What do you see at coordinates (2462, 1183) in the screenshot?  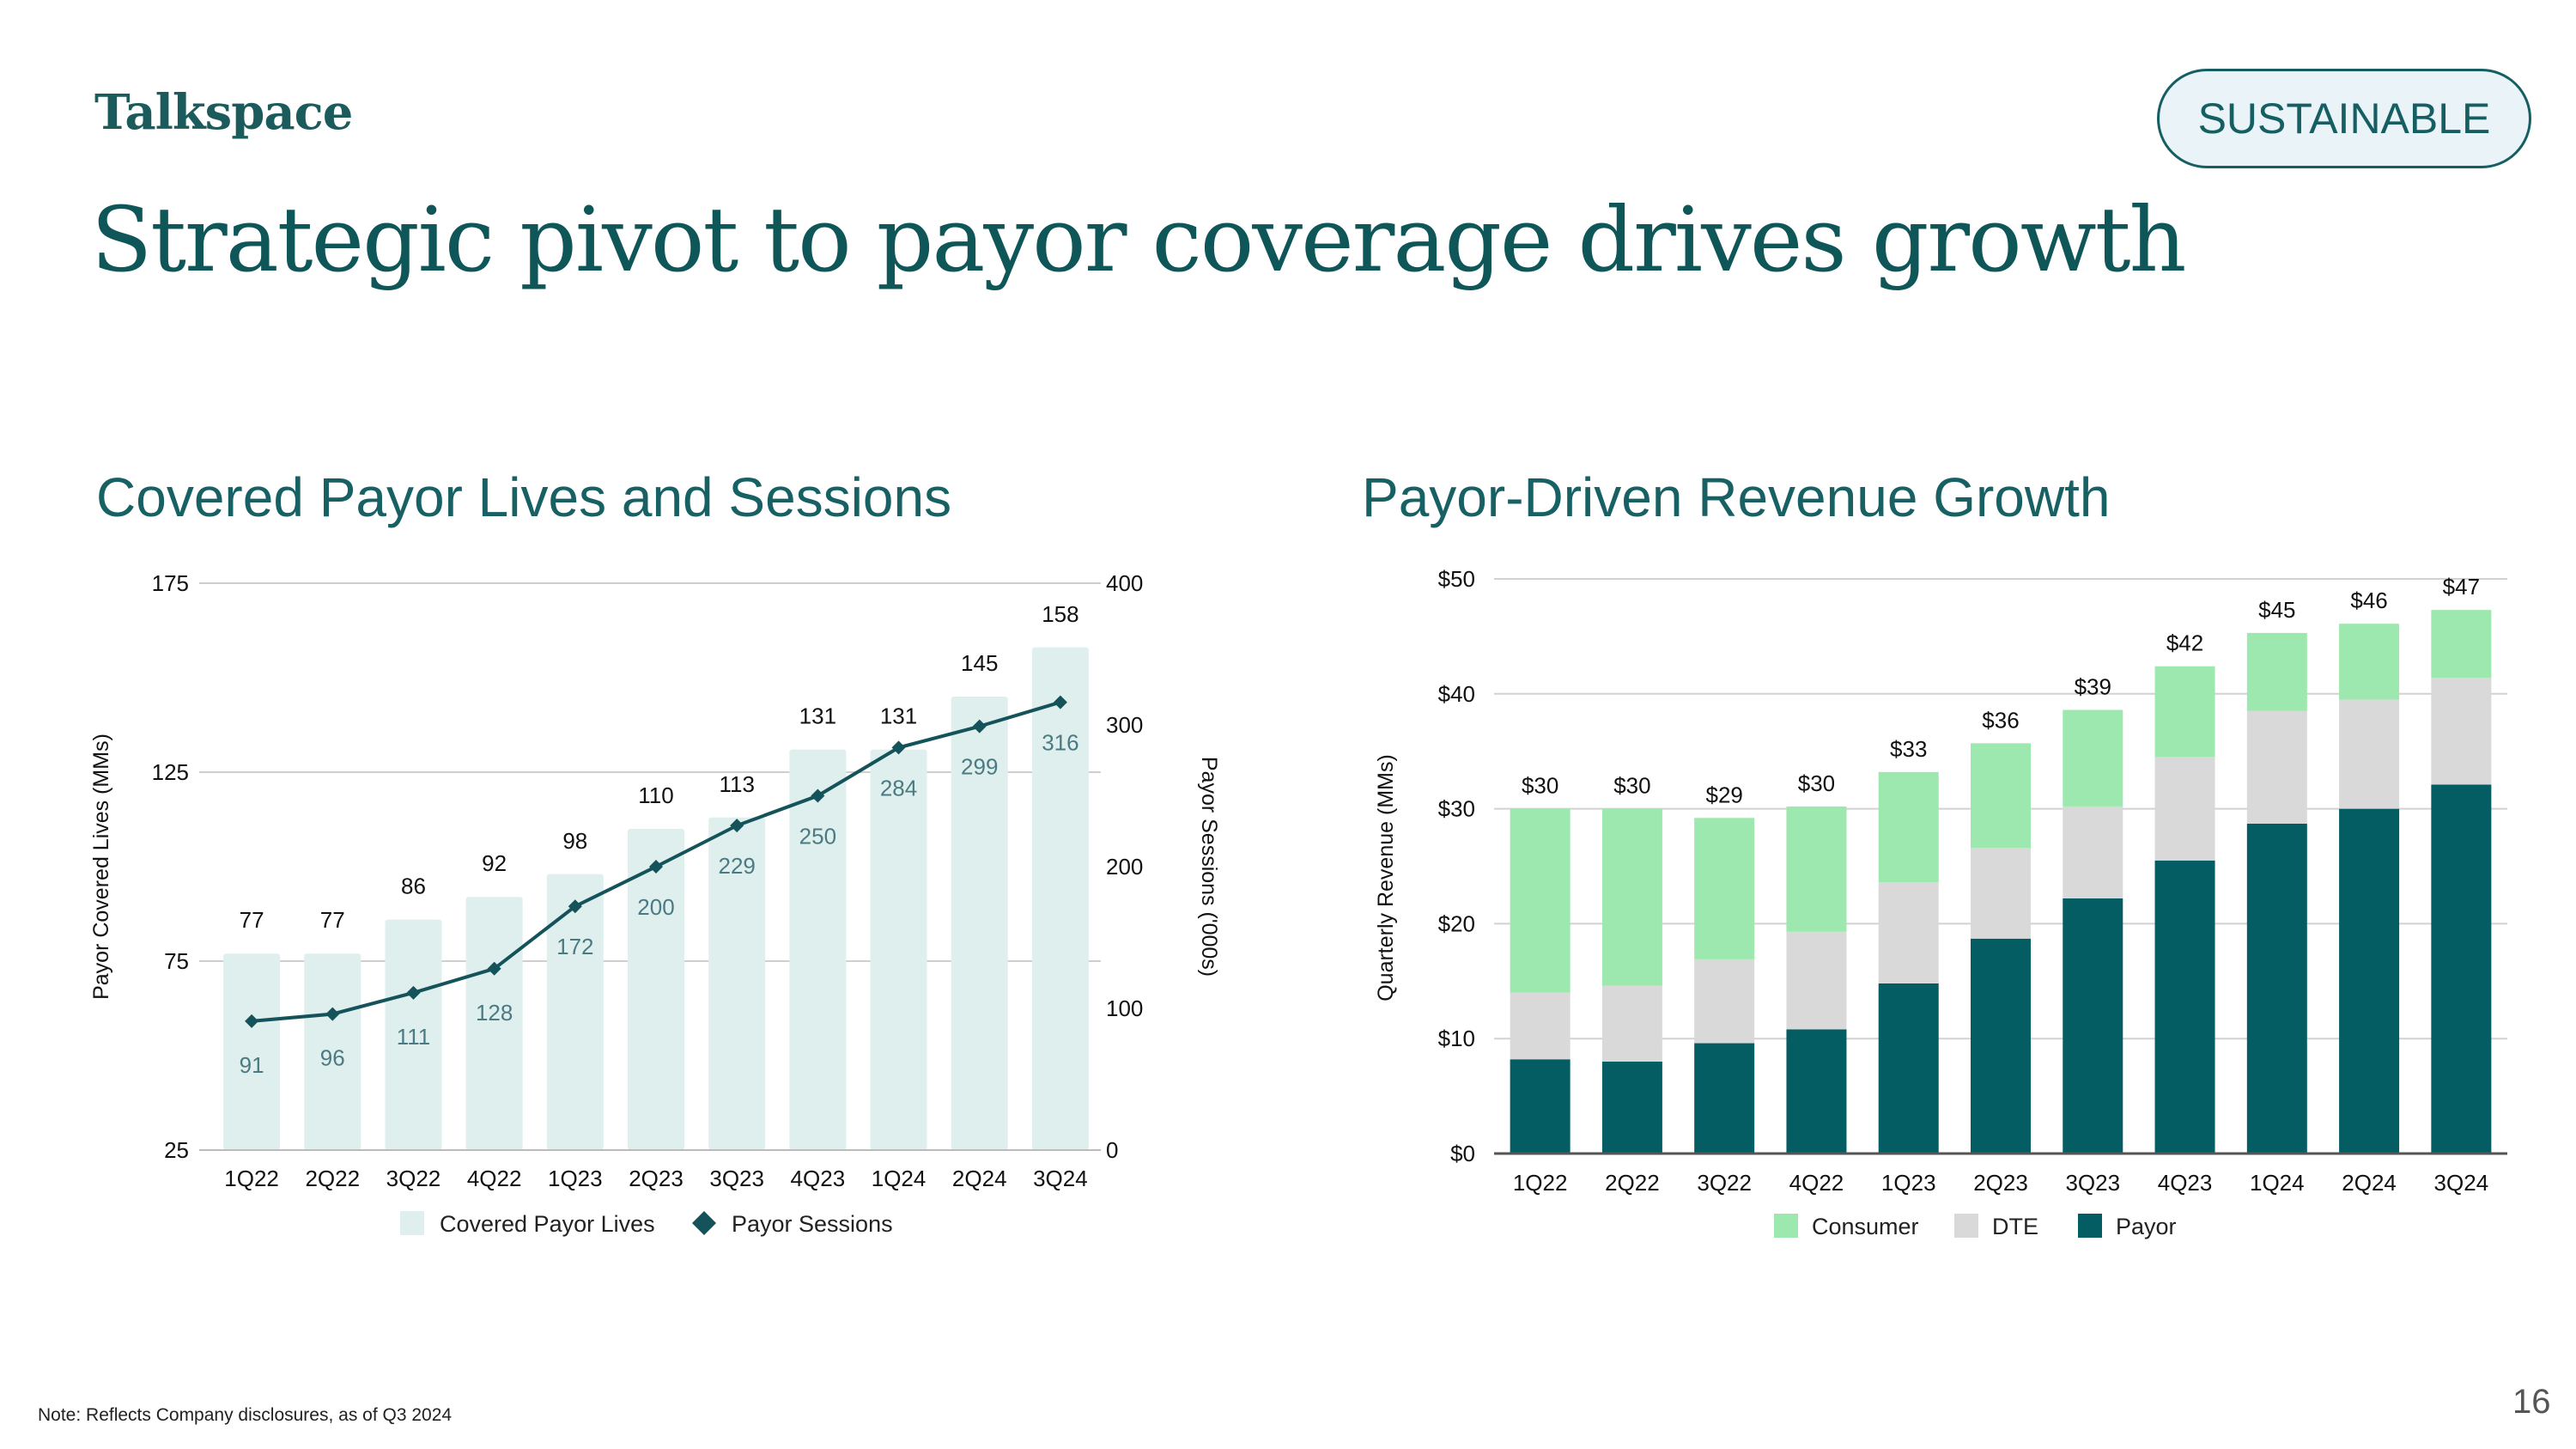 I see `x-tick-label: 3Q24` at bounding box center [2462, 1183].